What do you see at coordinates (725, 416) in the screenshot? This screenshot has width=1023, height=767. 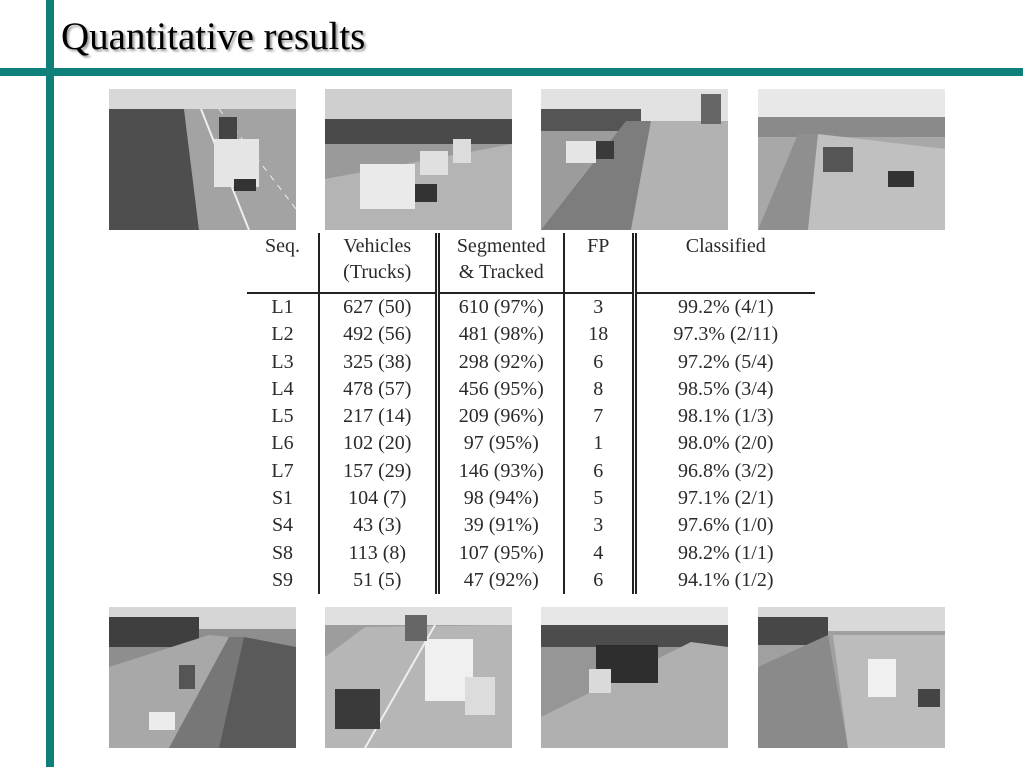 I see `cell-classified: 98.1% (1/3)` at bounding box center [725, 416].